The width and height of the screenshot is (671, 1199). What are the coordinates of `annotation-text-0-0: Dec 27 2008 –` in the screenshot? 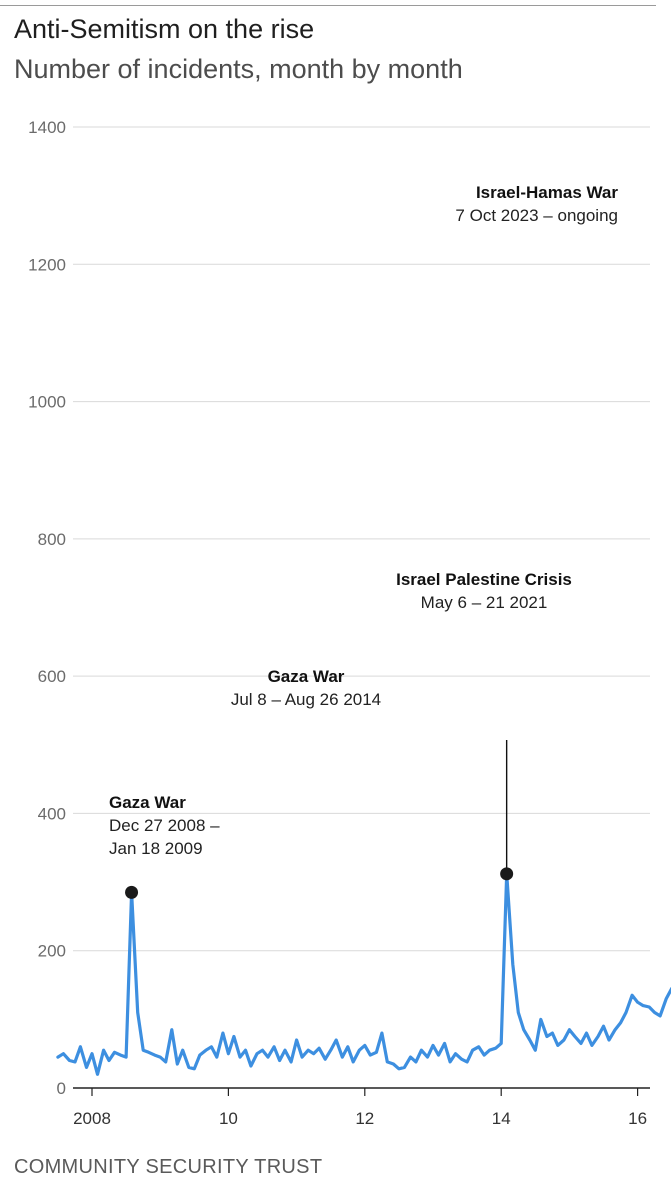 It's located at (164, 825).